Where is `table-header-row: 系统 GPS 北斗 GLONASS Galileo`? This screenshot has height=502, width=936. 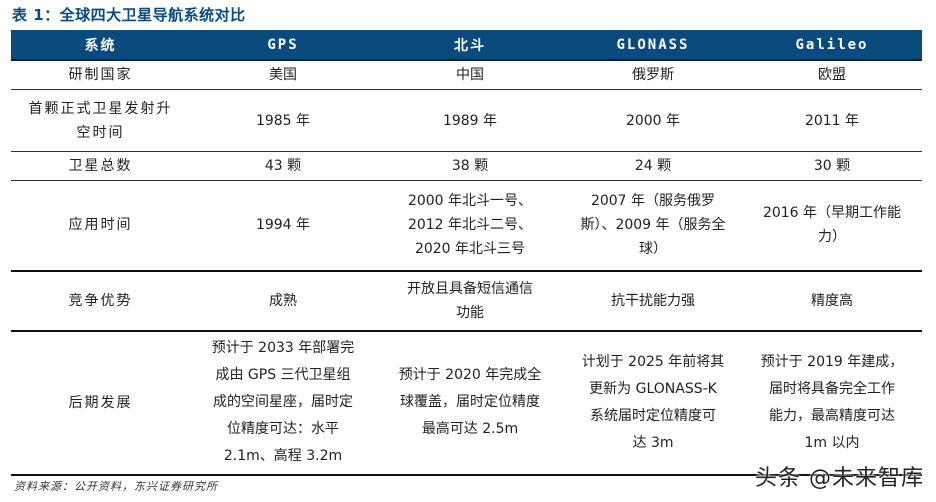
table-header-row: 系统 GPS 北斗 GLONASS Galileo is located at coordinates (466, 45).